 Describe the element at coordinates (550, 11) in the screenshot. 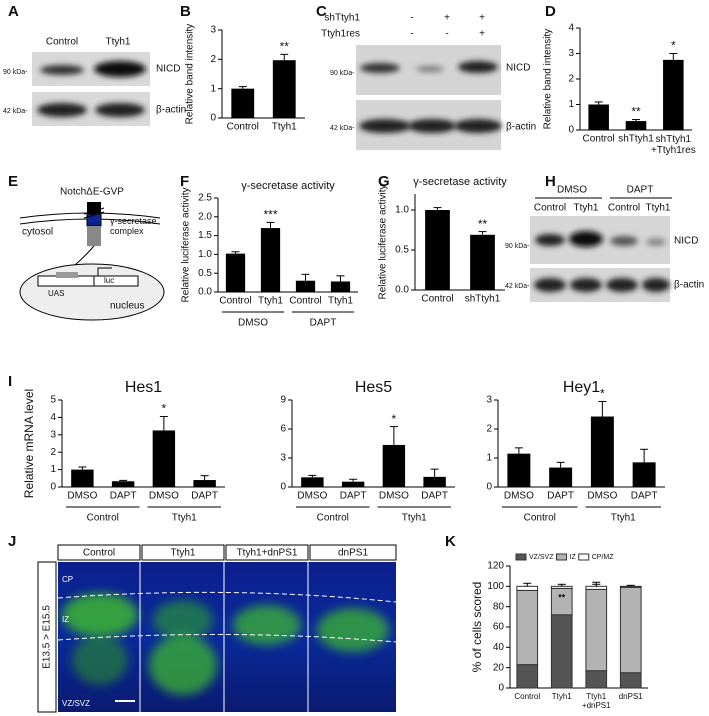

I see `panel-letter: D` at that location.